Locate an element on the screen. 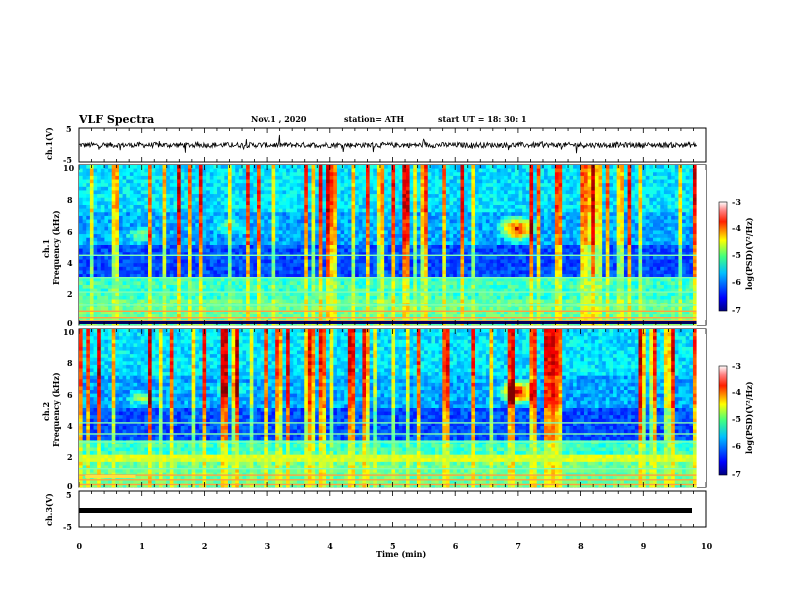 The height and width of the screenshot is (612, 792). start-time-label: start UT = 18: 30: 1 is located at coordinates (482, 119).